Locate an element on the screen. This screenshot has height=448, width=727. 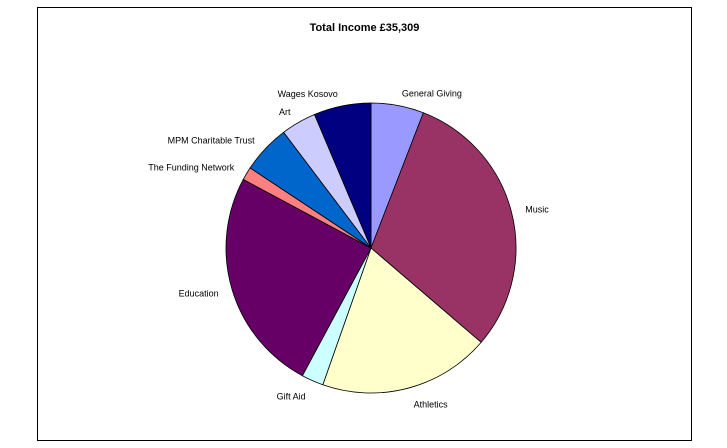
pie-slice-athletics is located at coordinates (402, 320).